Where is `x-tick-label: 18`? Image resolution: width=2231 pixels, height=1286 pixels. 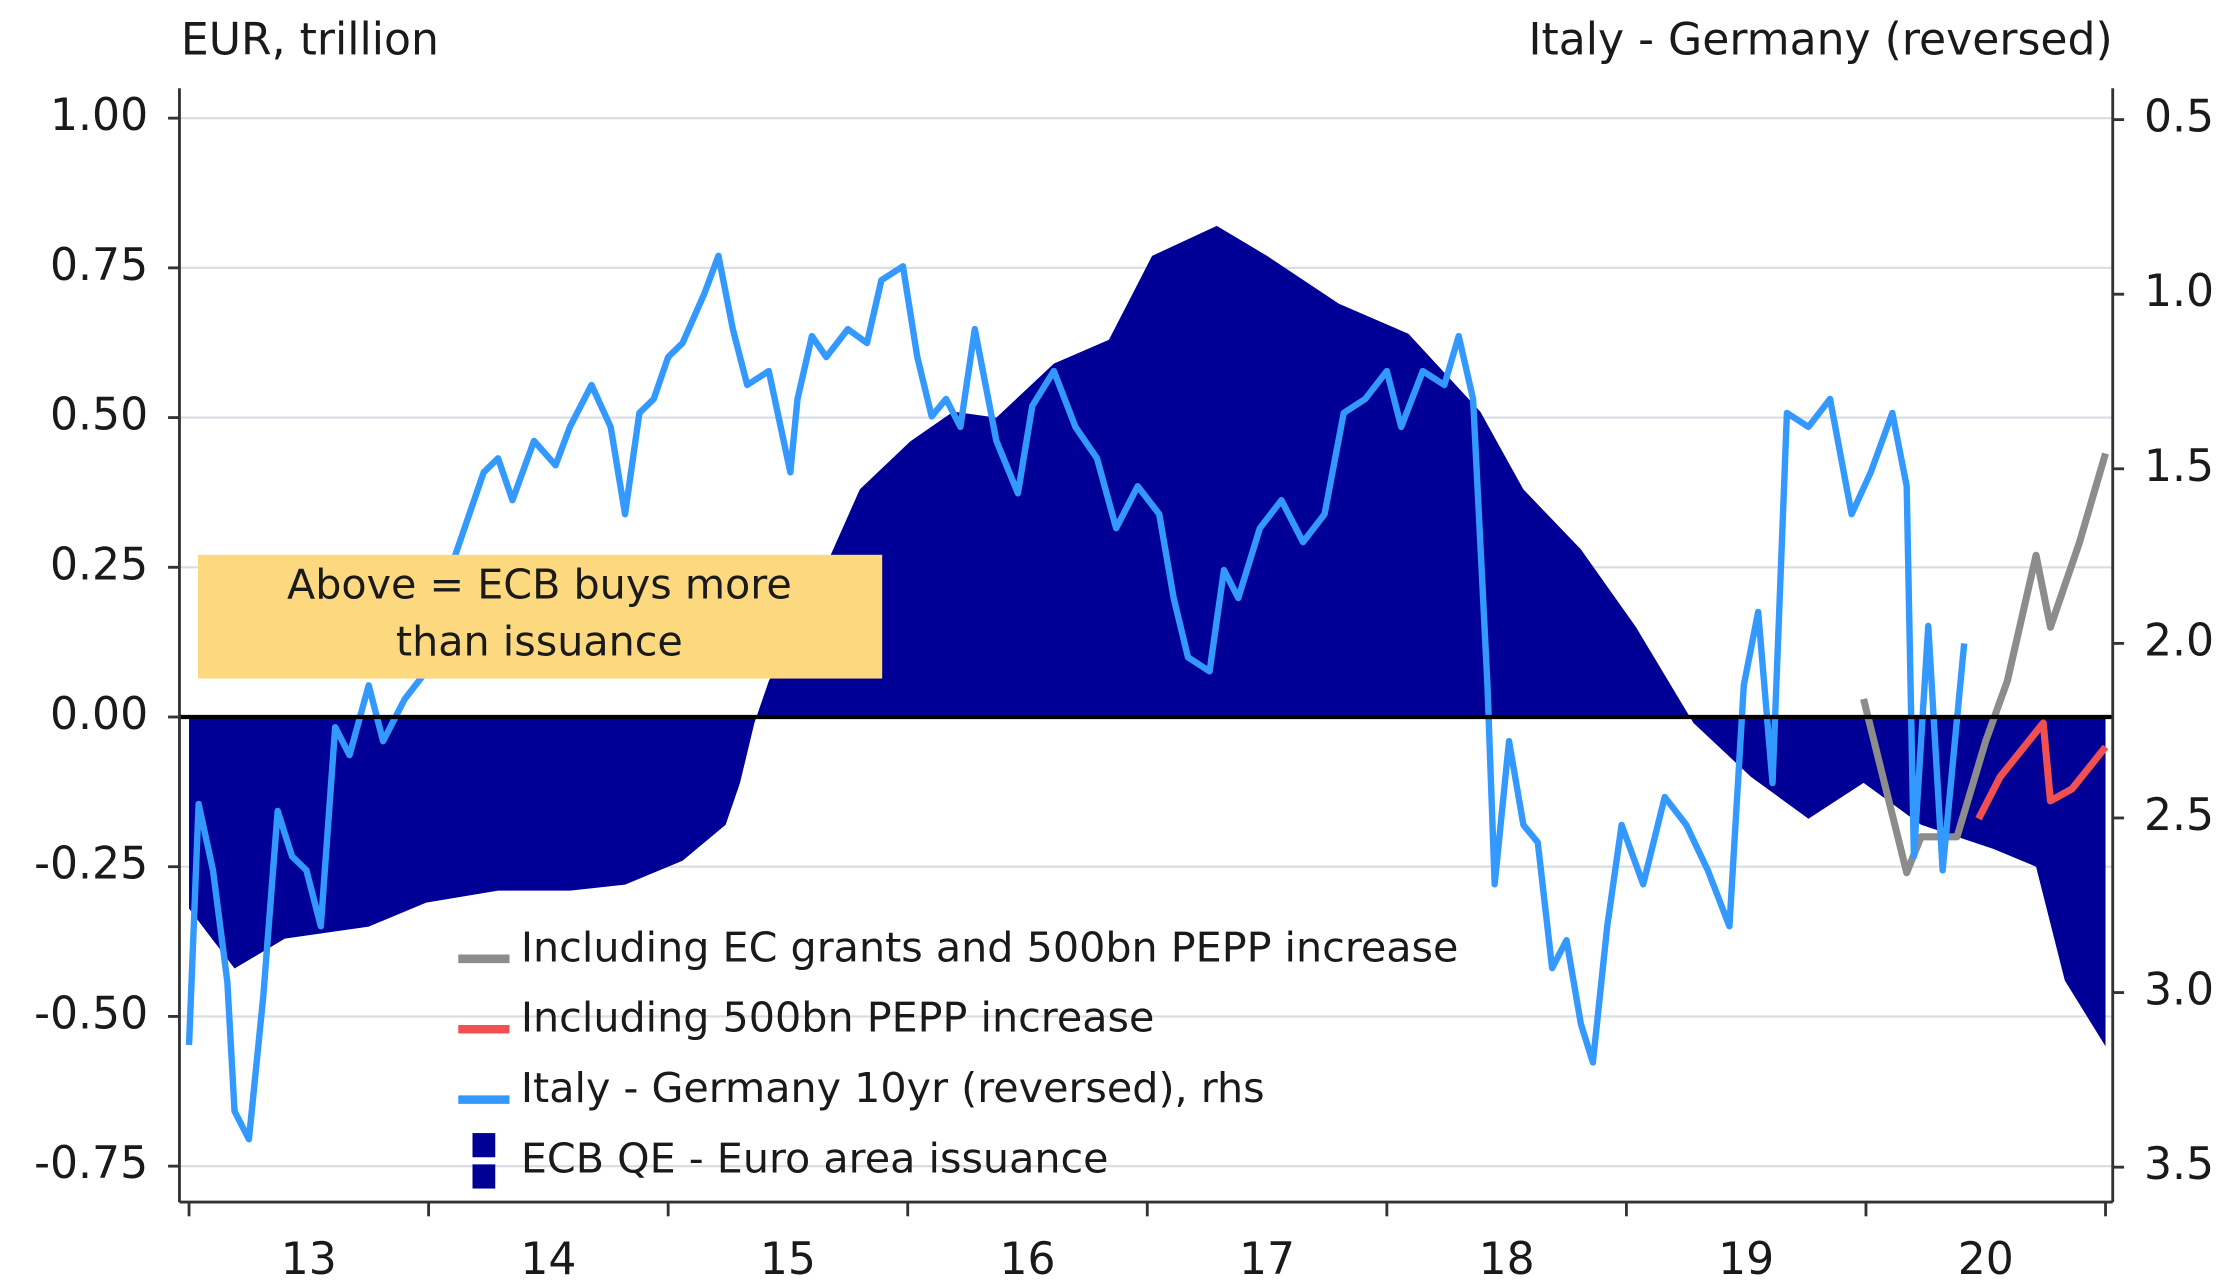 x-tick-label: 18 is located at coordinates (1507, 1259).